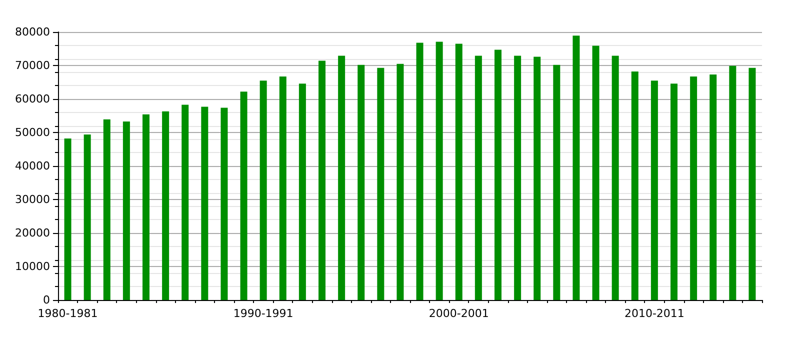  Describe the element at coordinates (32, 166) in the screenshot. I see `y-tick-label: 40000` at that location.